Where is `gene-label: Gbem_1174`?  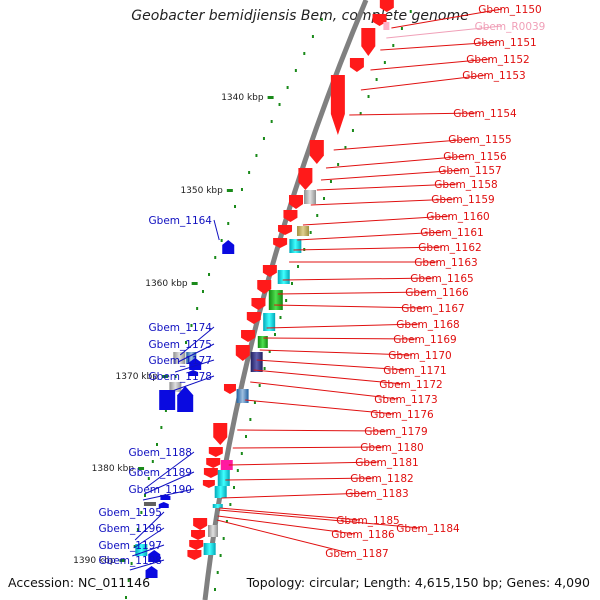 gene-label: Gbem_1174 is located at coordinates (181, 328).